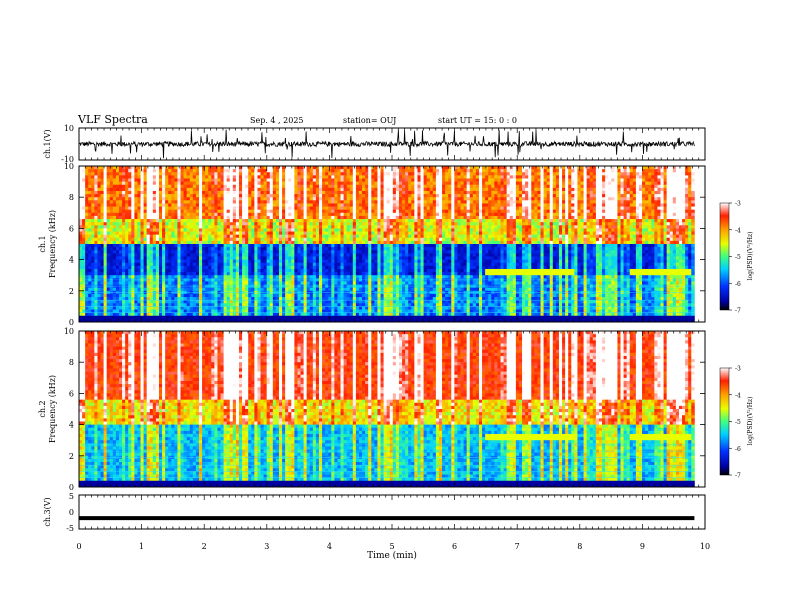  I want to click on ch1-waveform-trace, so click(386, 144).